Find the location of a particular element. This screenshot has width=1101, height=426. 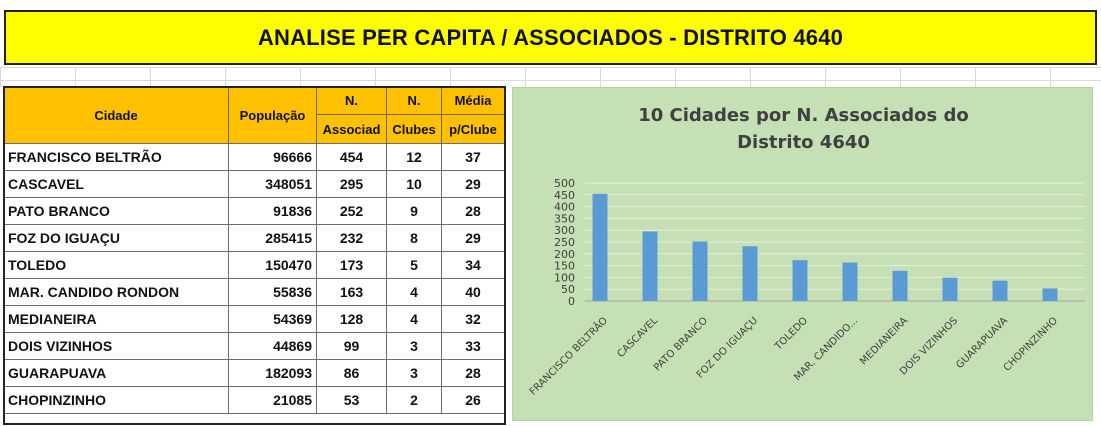

cell-populacao: 21085 is located at coordinates (272, 400).